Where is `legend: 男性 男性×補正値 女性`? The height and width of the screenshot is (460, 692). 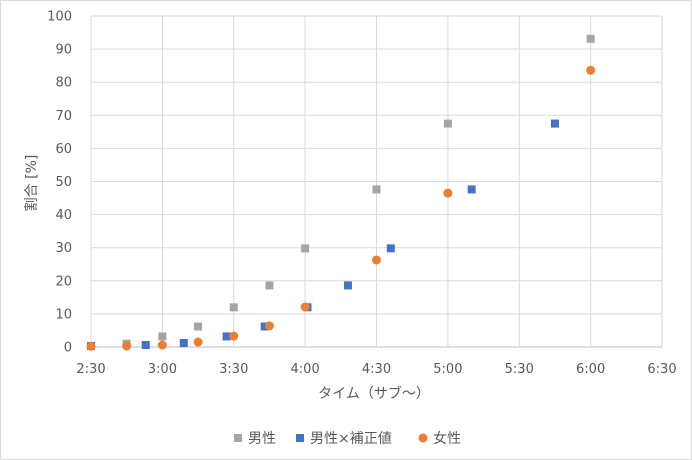
legend: 男性 男性×補正値 女性 is located at coordinates (347, 438).